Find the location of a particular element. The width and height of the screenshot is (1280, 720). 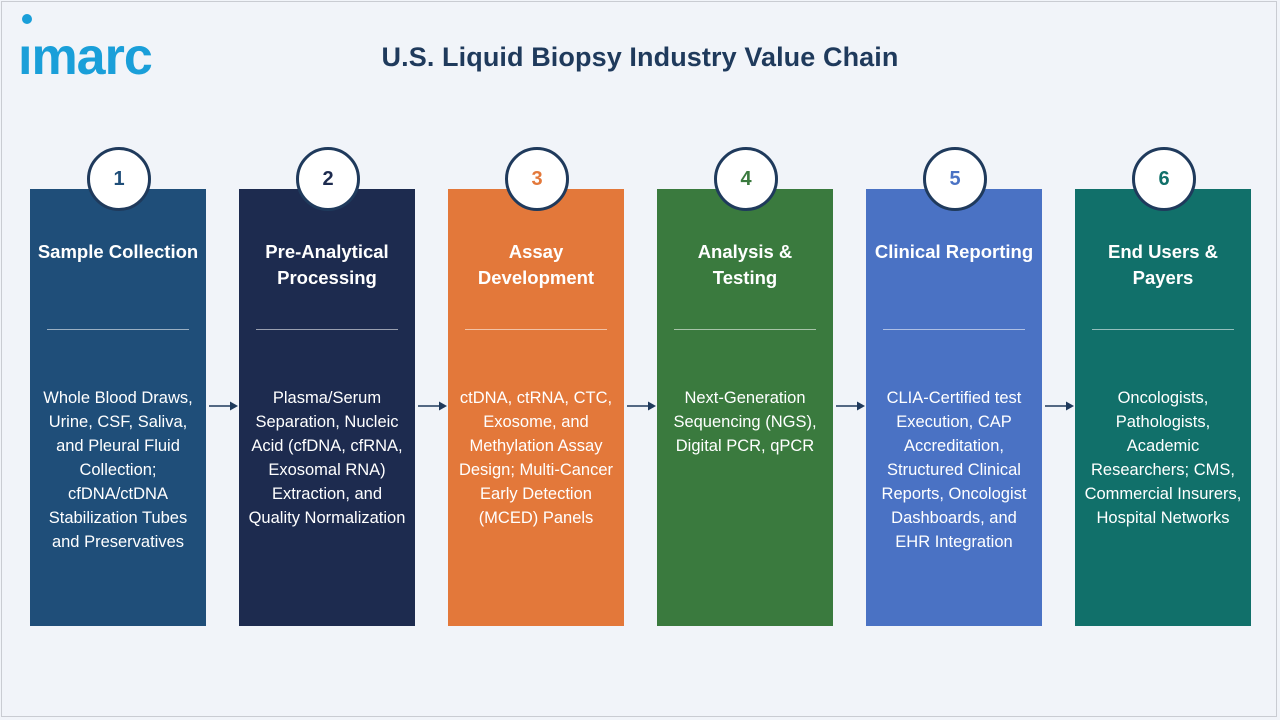

imarc-logo: ımarc is located at coordinates (111, 47).